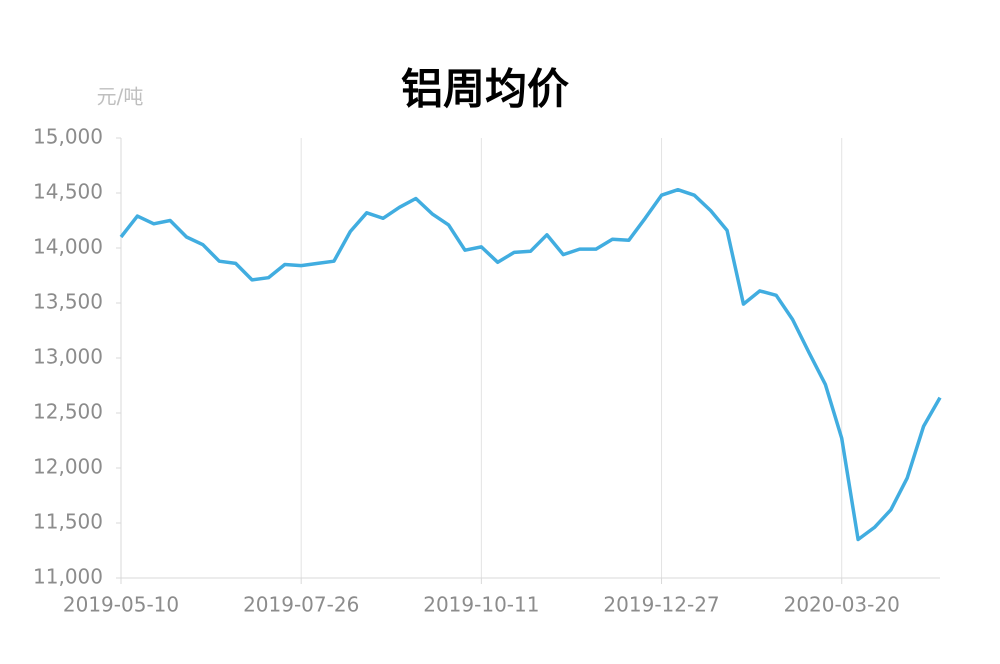 The image size is (1000, 664). What do you see at coordinates (68, 302) in the screenshot?
I see `y-tick-label: 13,500` at bounding box center [68, 302].